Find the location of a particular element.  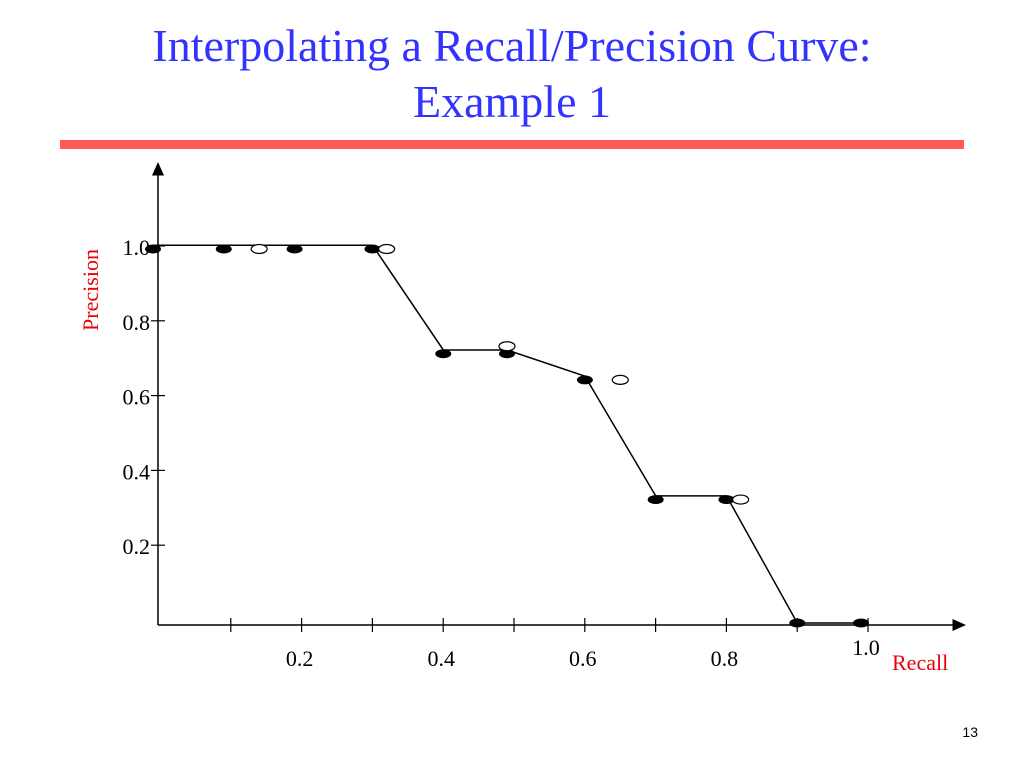

x-tick-label: 0.4 is located at coordinates (441, 658).